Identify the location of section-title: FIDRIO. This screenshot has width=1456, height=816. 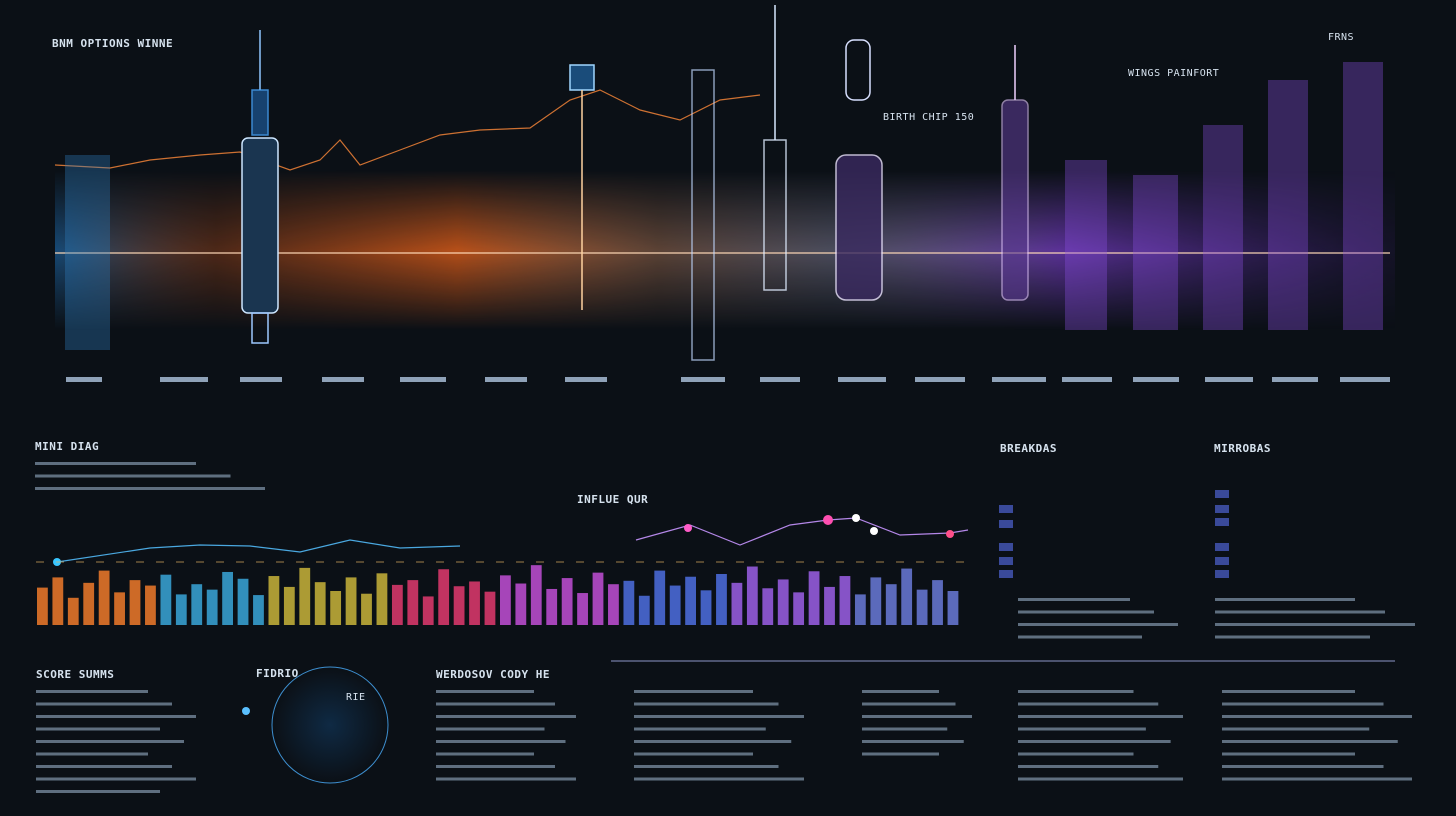
(277, 673).